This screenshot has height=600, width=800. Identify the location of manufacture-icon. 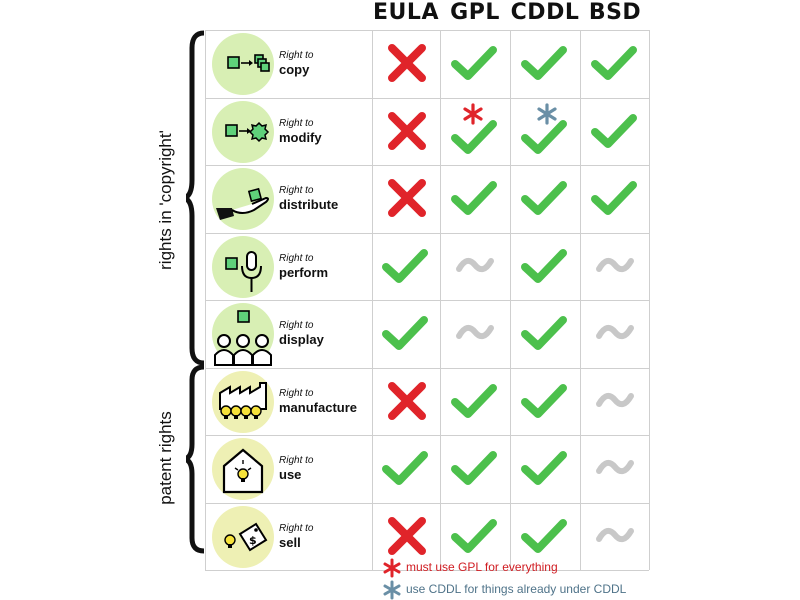
(243, 402).